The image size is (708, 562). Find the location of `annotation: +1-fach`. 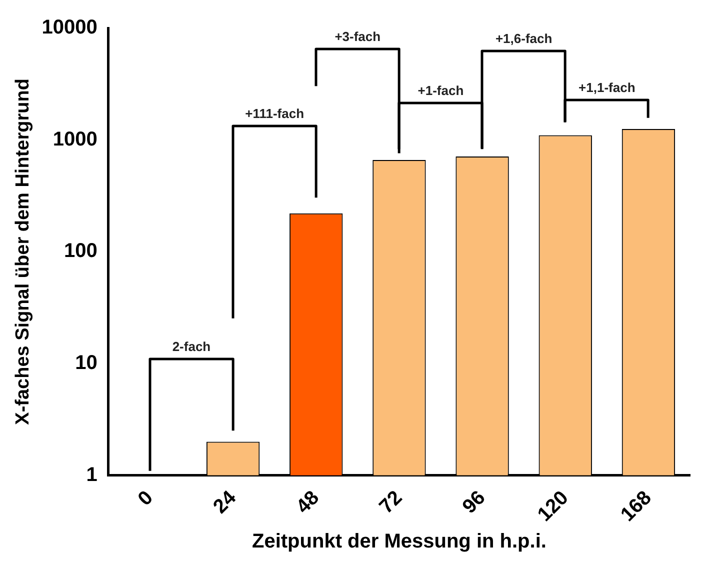

annotation: +1-fach is located at coordinates (440, 90).